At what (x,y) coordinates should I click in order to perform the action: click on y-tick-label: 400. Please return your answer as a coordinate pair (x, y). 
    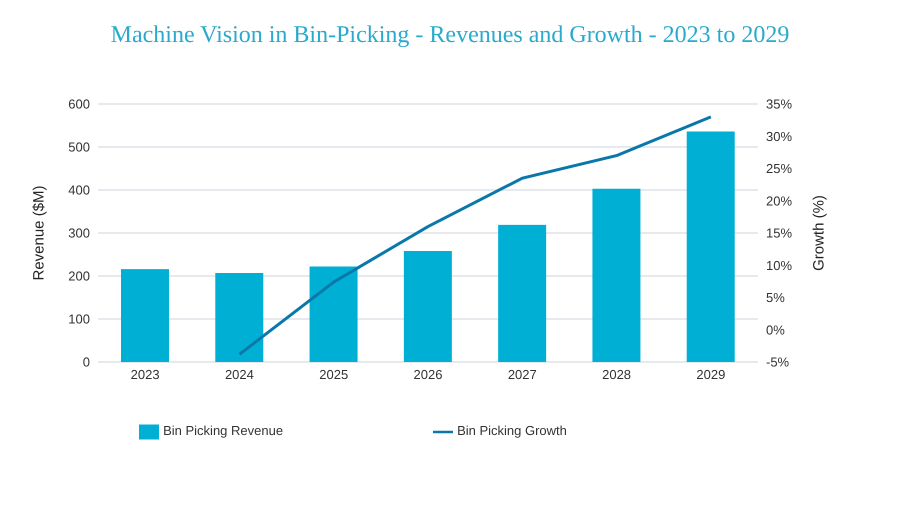
    Looking at the image, I should click on (79, 190).